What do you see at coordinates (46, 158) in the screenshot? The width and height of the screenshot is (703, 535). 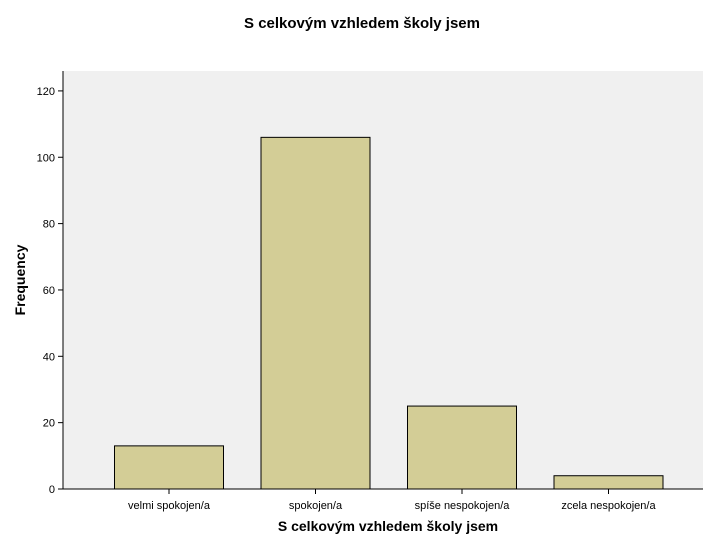 I see `y-tick-label: 100` at bounding box center [46, 158].